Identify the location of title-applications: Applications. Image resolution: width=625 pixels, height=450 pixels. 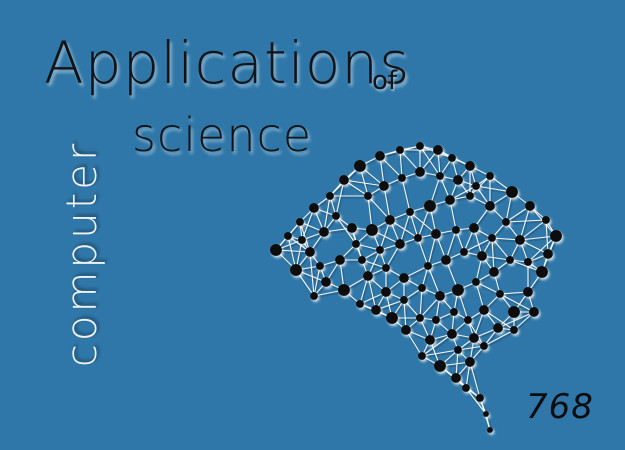
(227, 63).